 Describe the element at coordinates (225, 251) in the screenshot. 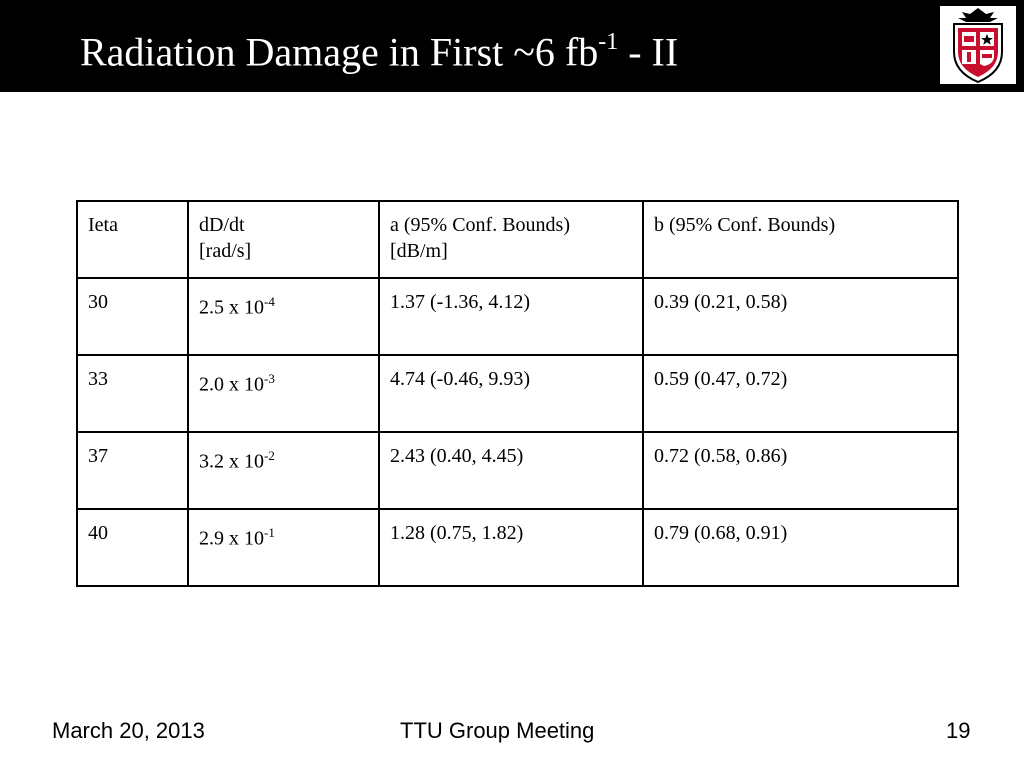

I see `header-dddt-line2: [rad/s]` at that location.